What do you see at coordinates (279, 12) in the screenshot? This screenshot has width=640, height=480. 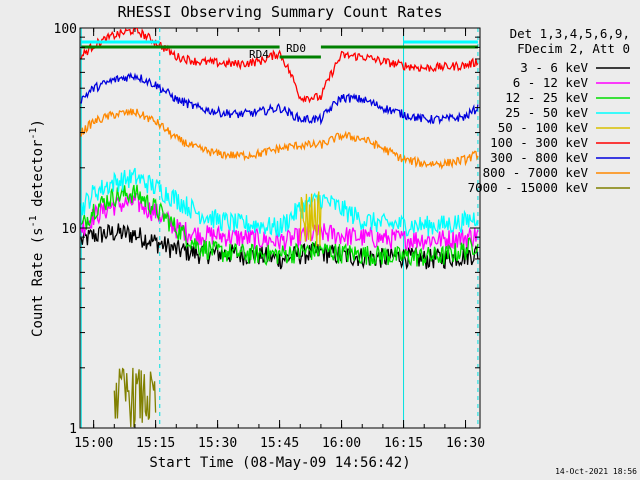 I see `chart-title: RHESSI Observing Summary Count Rates` at bounding box center [279, 12].